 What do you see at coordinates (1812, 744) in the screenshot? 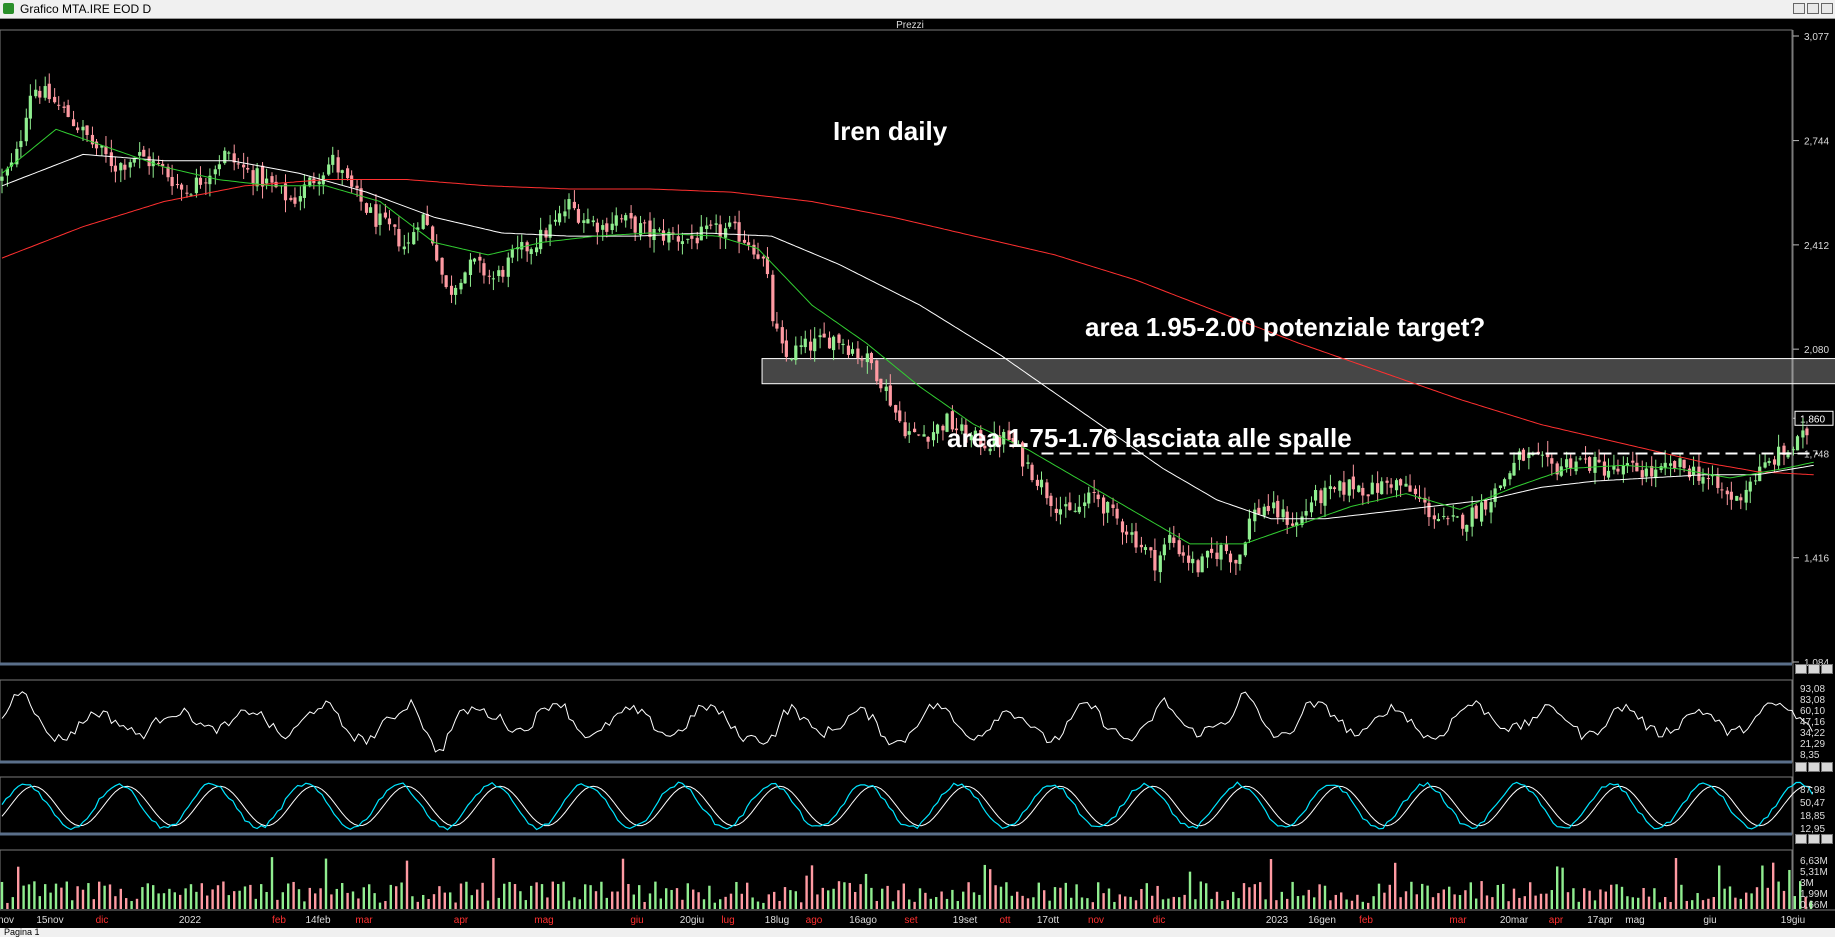
I see `oscillator-axis-label: 21,29` at bounding box center [1812, 744].